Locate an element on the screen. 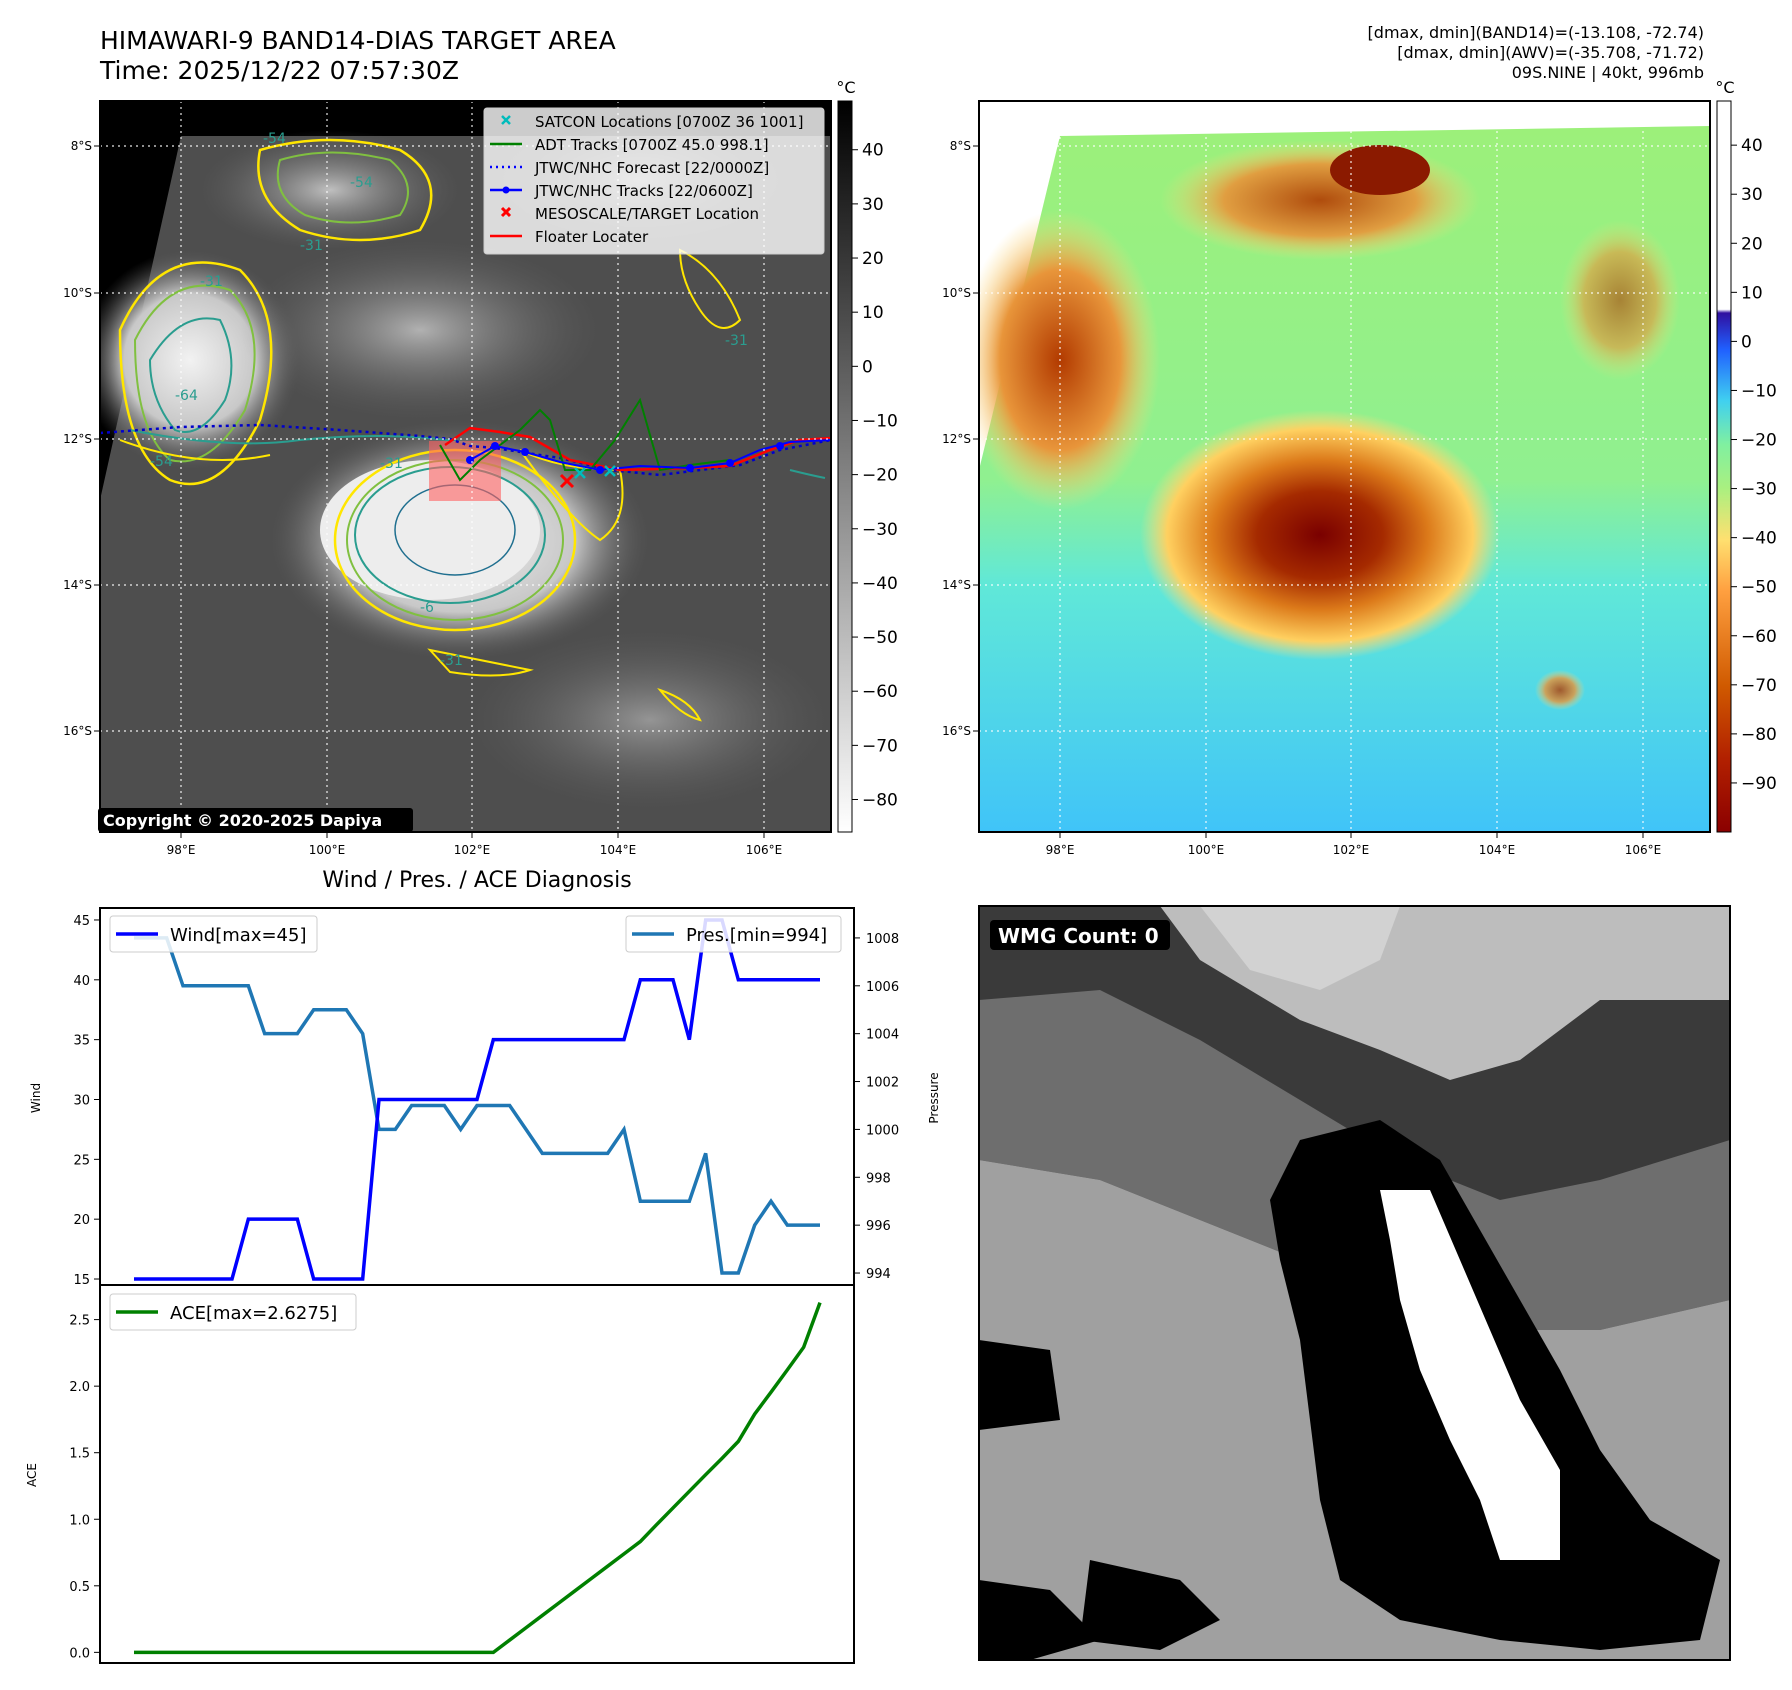 The width and height of the screenshot is (1792, 1690). lat-tick-label: 16°S is located at coordinates (956, 731).